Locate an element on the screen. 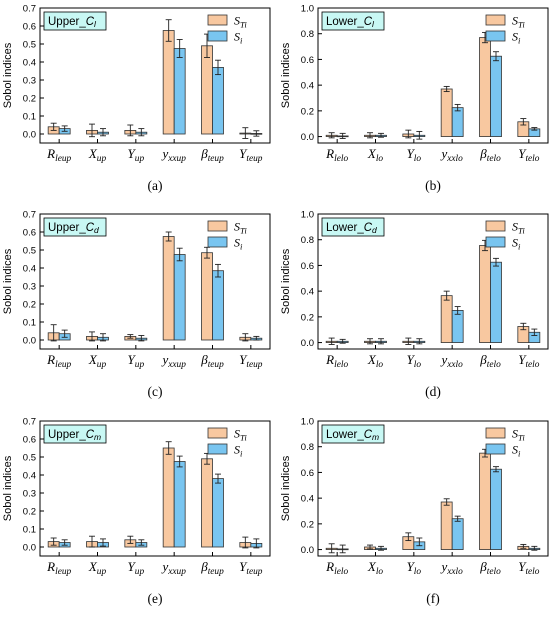 Image resolution: width=550 pixels, height=619 pixels. y-tick-label: 0.7 is located at coordinates (29, 422).